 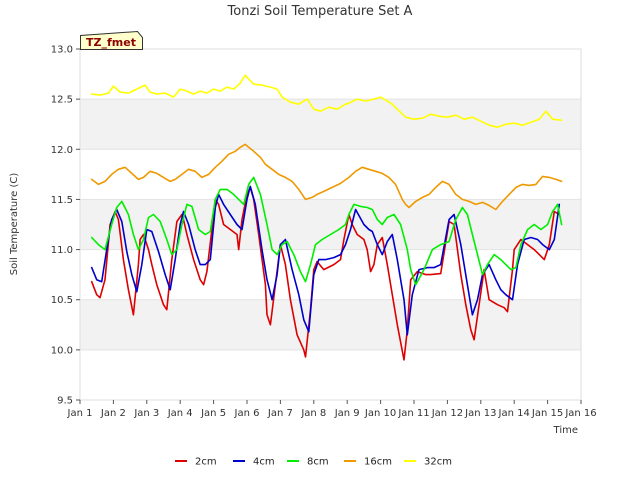 I want to click on station-badge-label: TZ_fmet, so click(x=111, y=42).